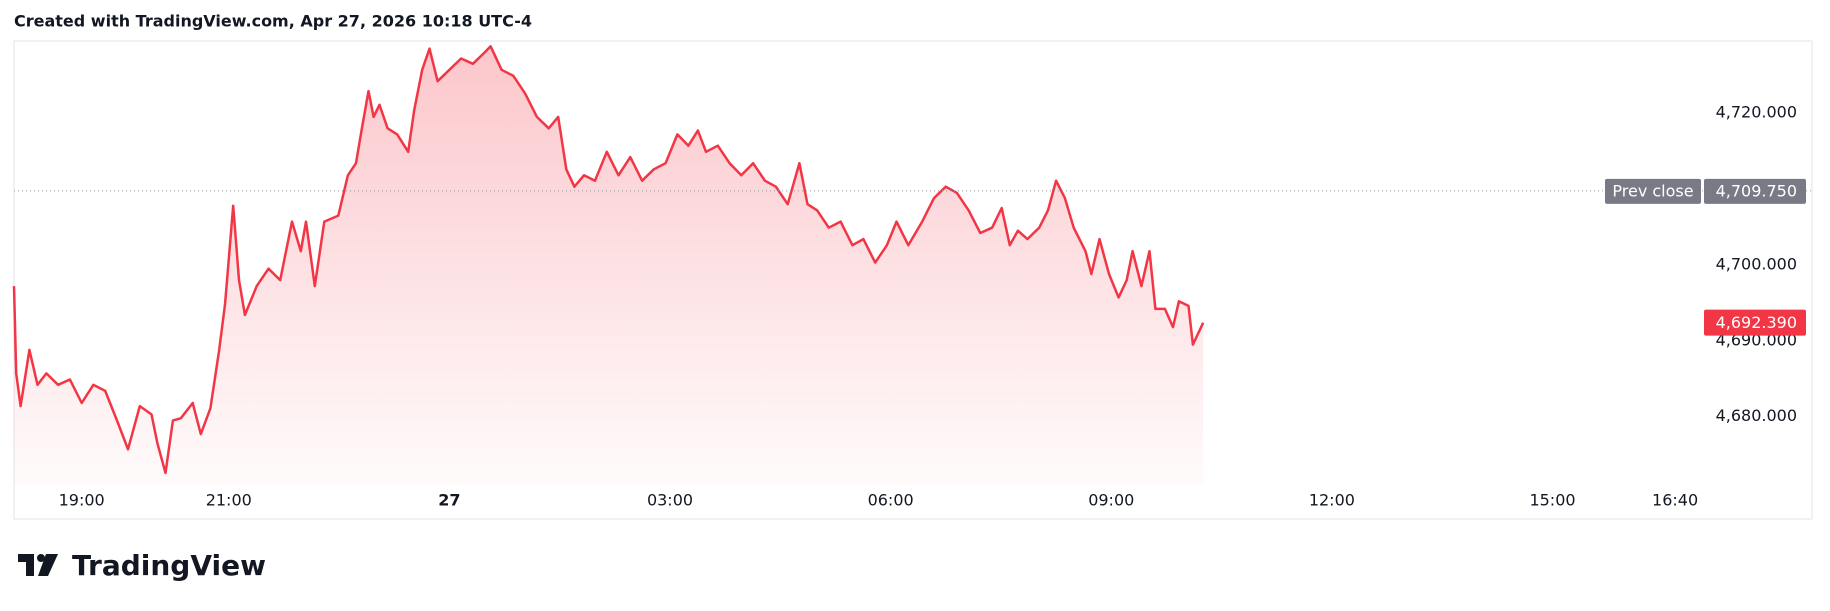  I want to click on prev-close-label: Prev close, so click(1652, 190).